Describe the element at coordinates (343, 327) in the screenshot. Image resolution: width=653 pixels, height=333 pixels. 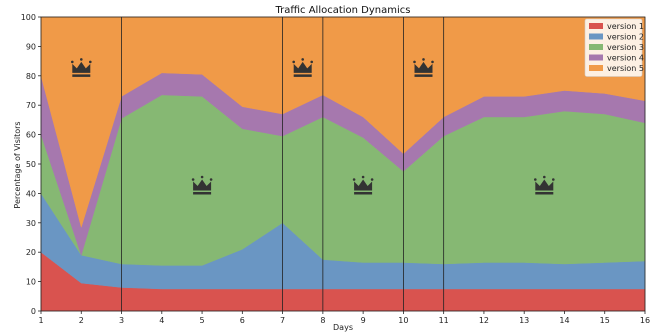
I see `x-axis-title: Days` at that location.